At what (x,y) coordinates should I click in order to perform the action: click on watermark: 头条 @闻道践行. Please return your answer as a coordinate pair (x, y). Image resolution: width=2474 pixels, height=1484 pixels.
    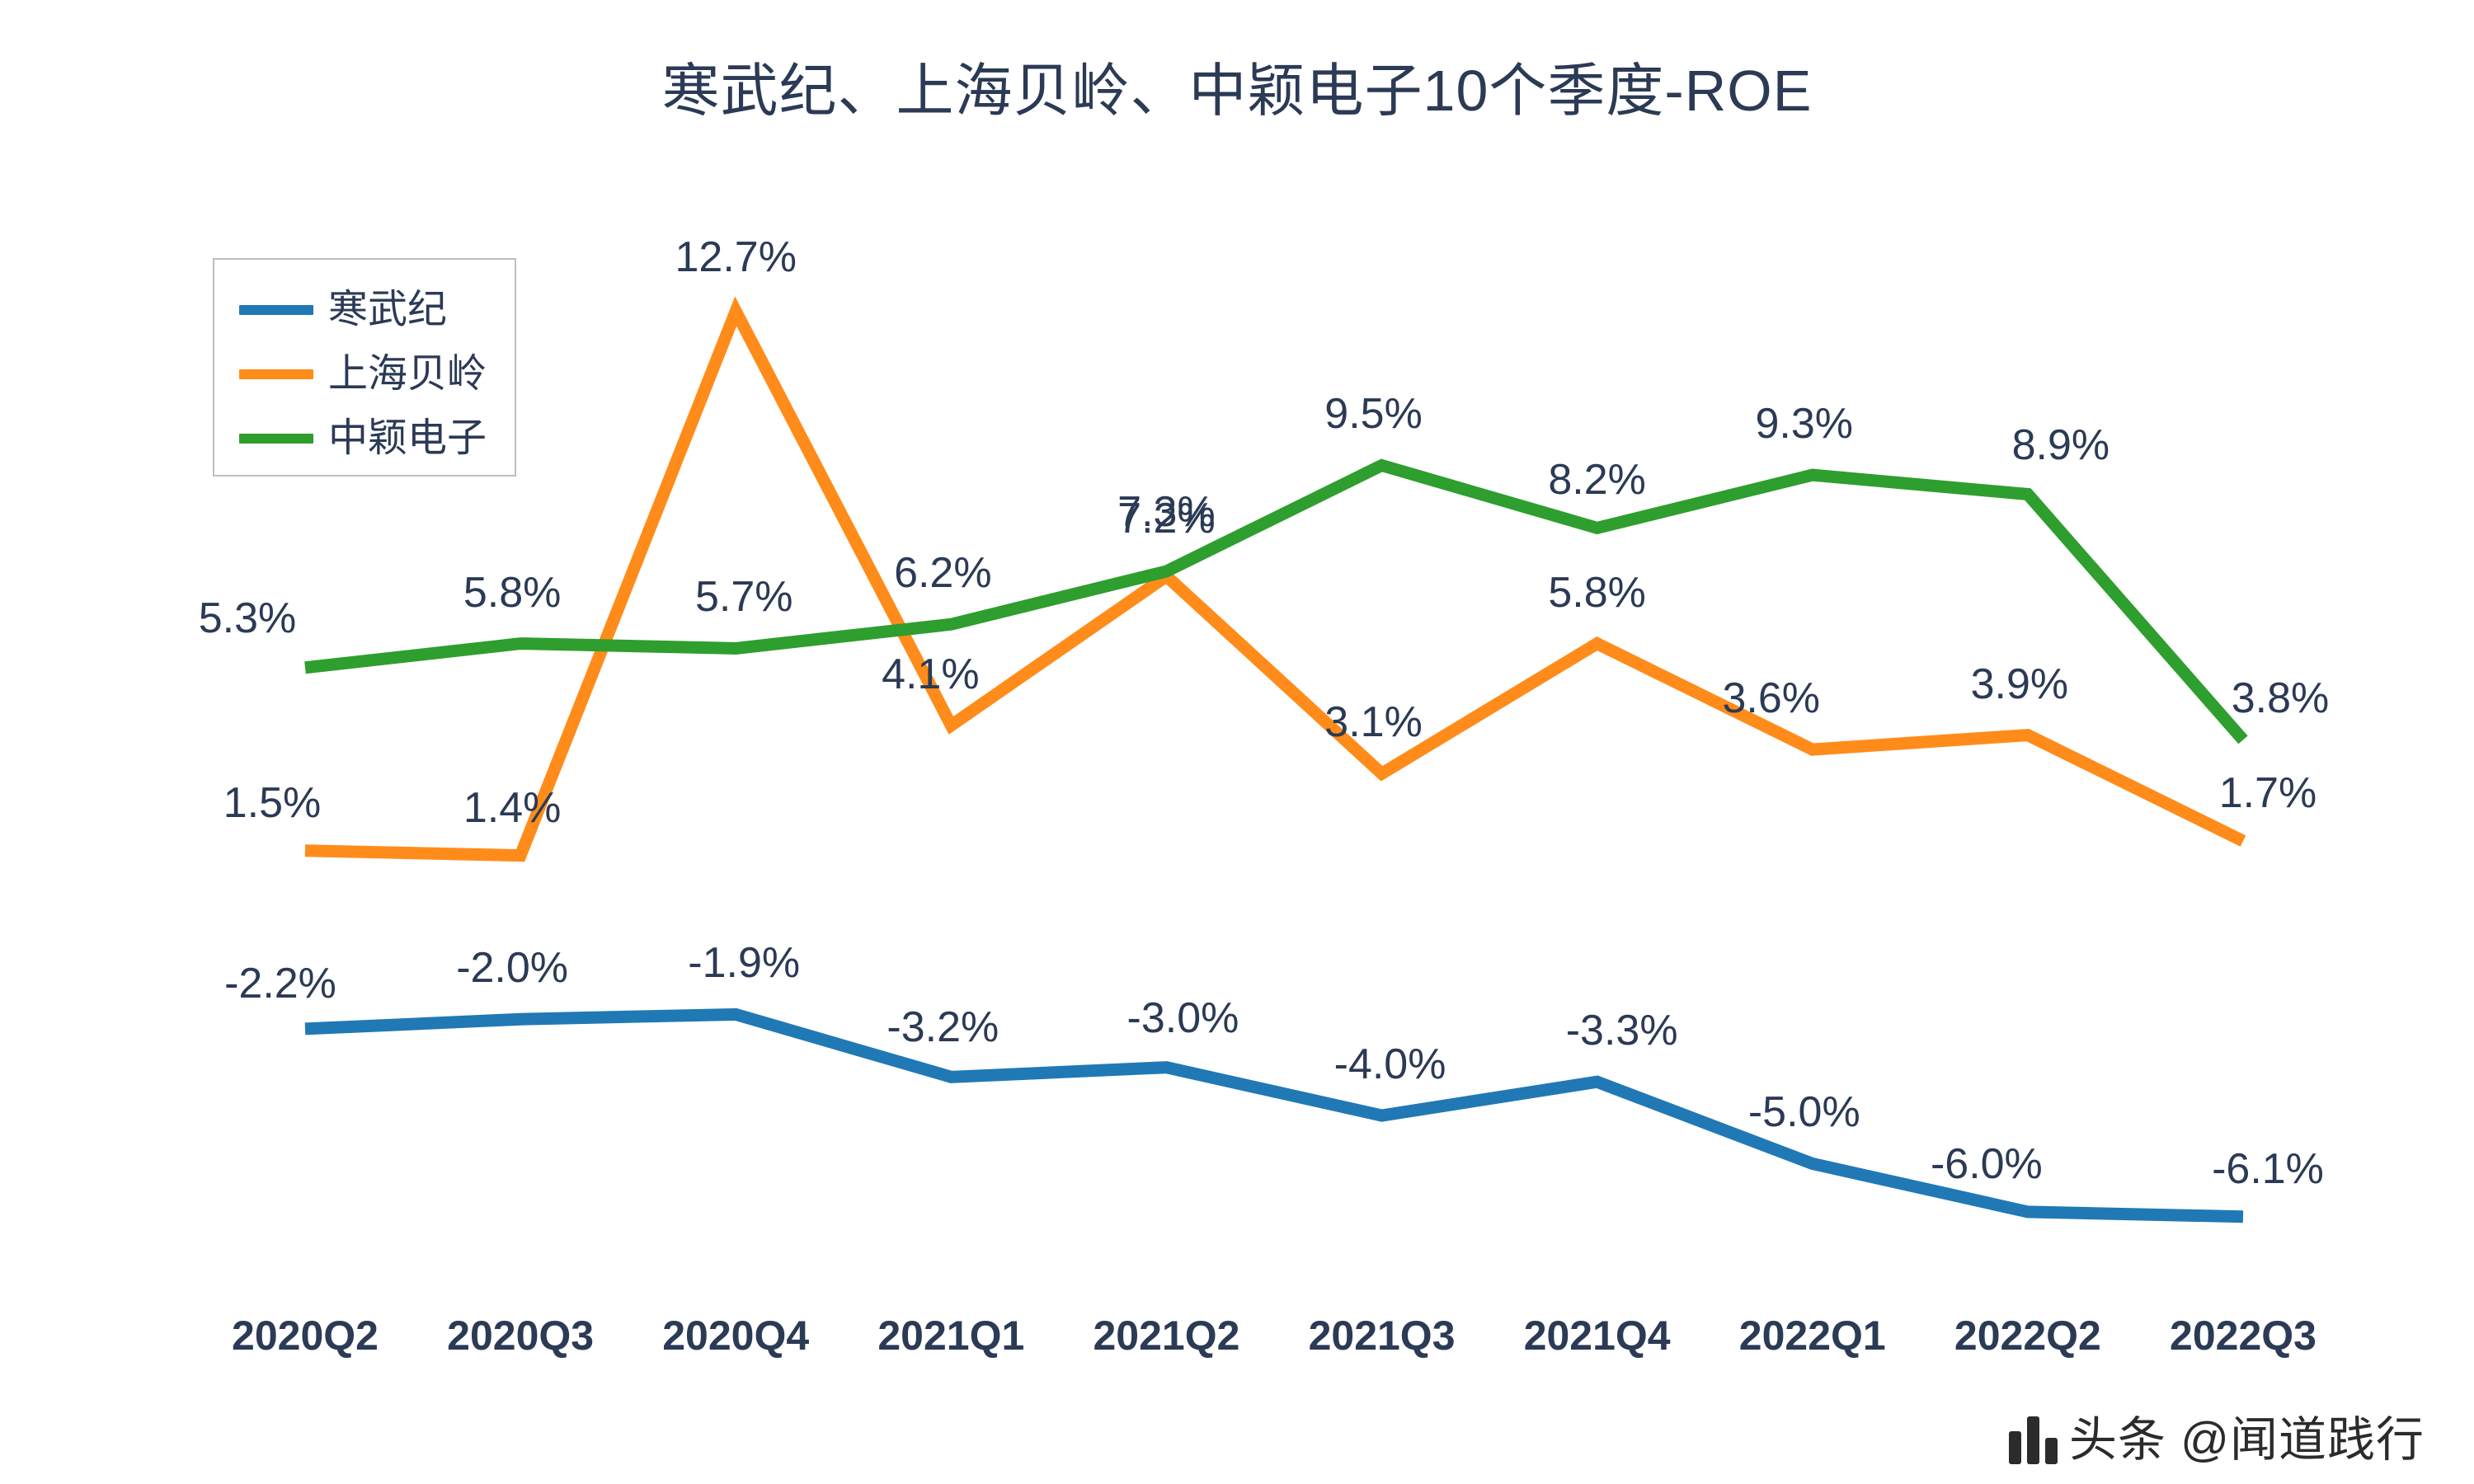
    Looking at the image, I should click on (2217, 1440).